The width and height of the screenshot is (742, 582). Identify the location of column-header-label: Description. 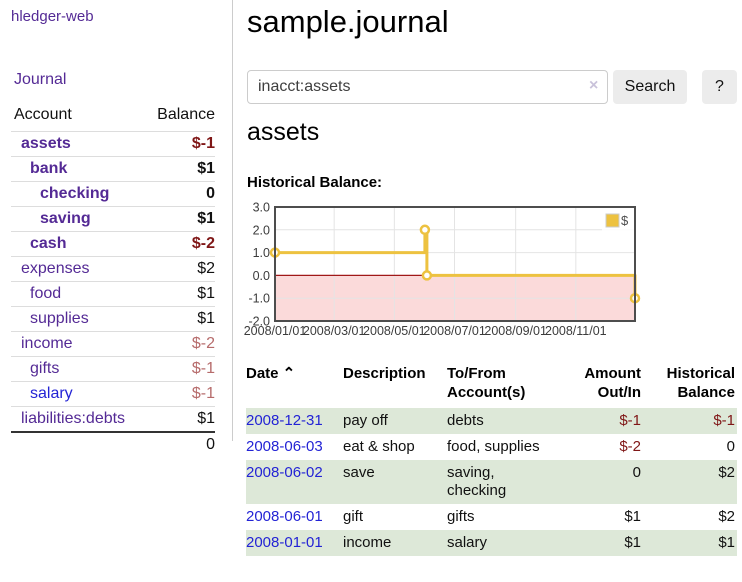
(384, 373).